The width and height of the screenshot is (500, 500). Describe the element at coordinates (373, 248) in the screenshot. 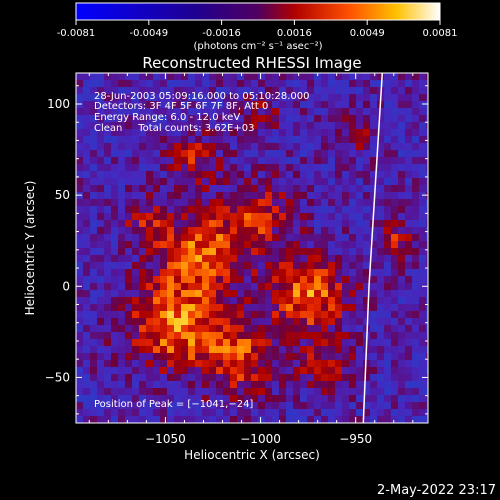

I see `solar-limb-line` at that location.